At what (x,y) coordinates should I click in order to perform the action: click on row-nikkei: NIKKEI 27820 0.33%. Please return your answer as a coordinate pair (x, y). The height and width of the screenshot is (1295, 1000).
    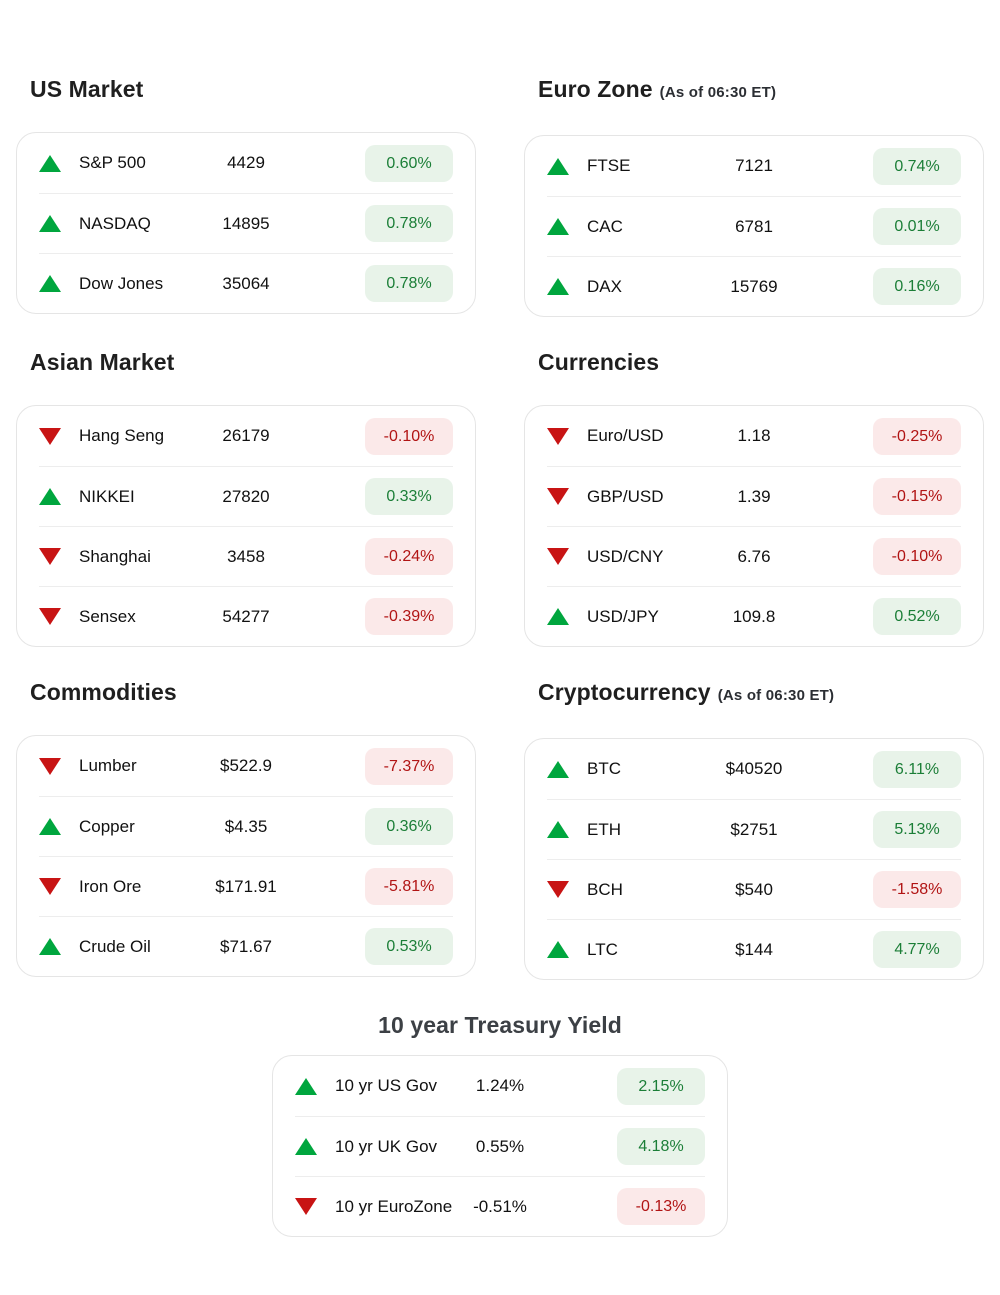
    Looking at the image, I should click on (246, 496).